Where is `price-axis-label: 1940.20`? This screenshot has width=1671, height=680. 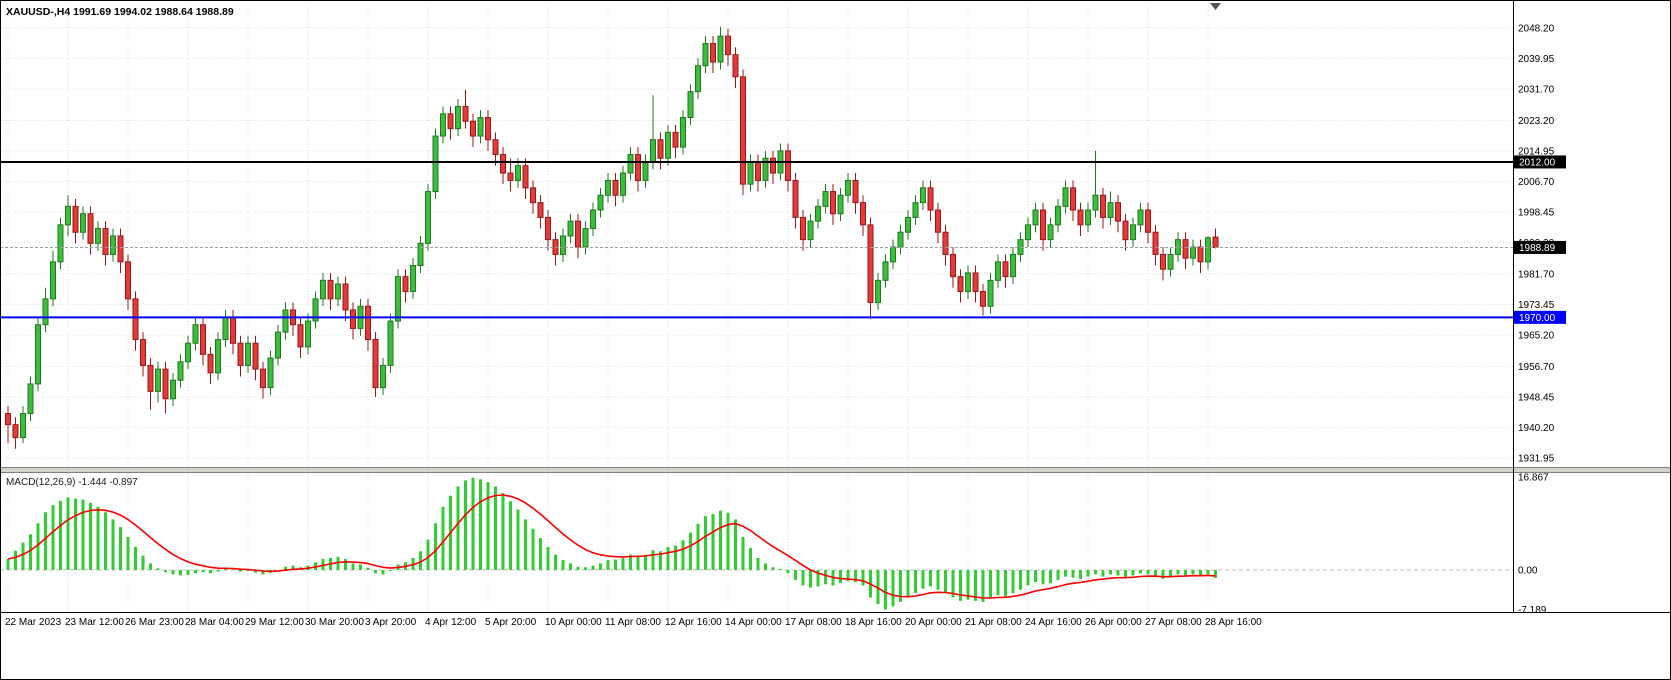 price-axis-label: 1940.20 is located at coordinates (1536, 428).